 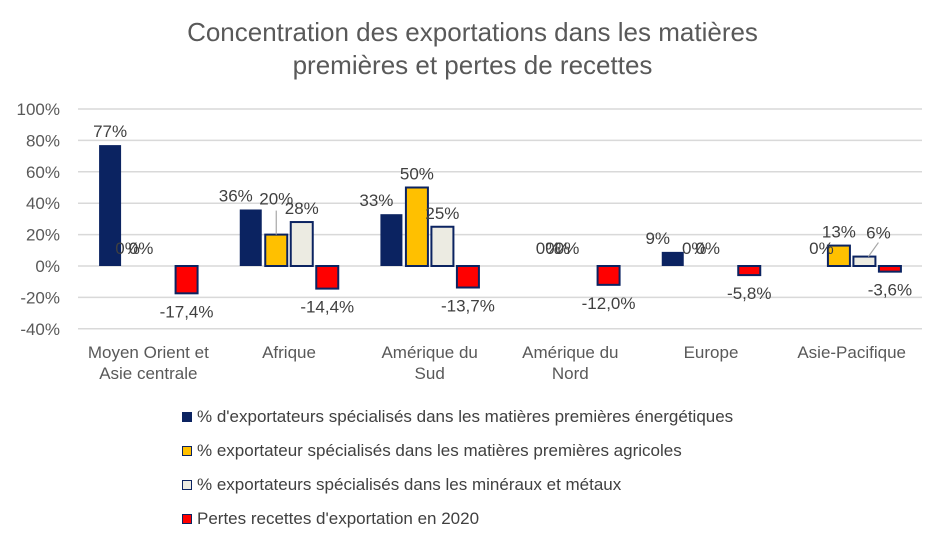 What do you see at coordinates (43, 203) in the screenshot?
I see `y-tick-label: 40%` at bounding box center [43, 203].